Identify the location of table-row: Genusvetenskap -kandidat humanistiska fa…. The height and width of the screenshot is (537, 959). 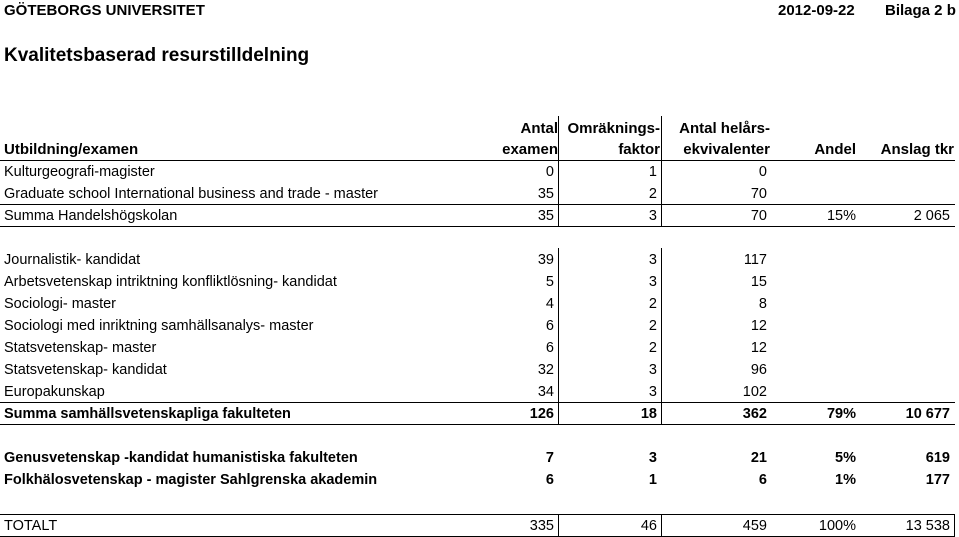
(479, 458).